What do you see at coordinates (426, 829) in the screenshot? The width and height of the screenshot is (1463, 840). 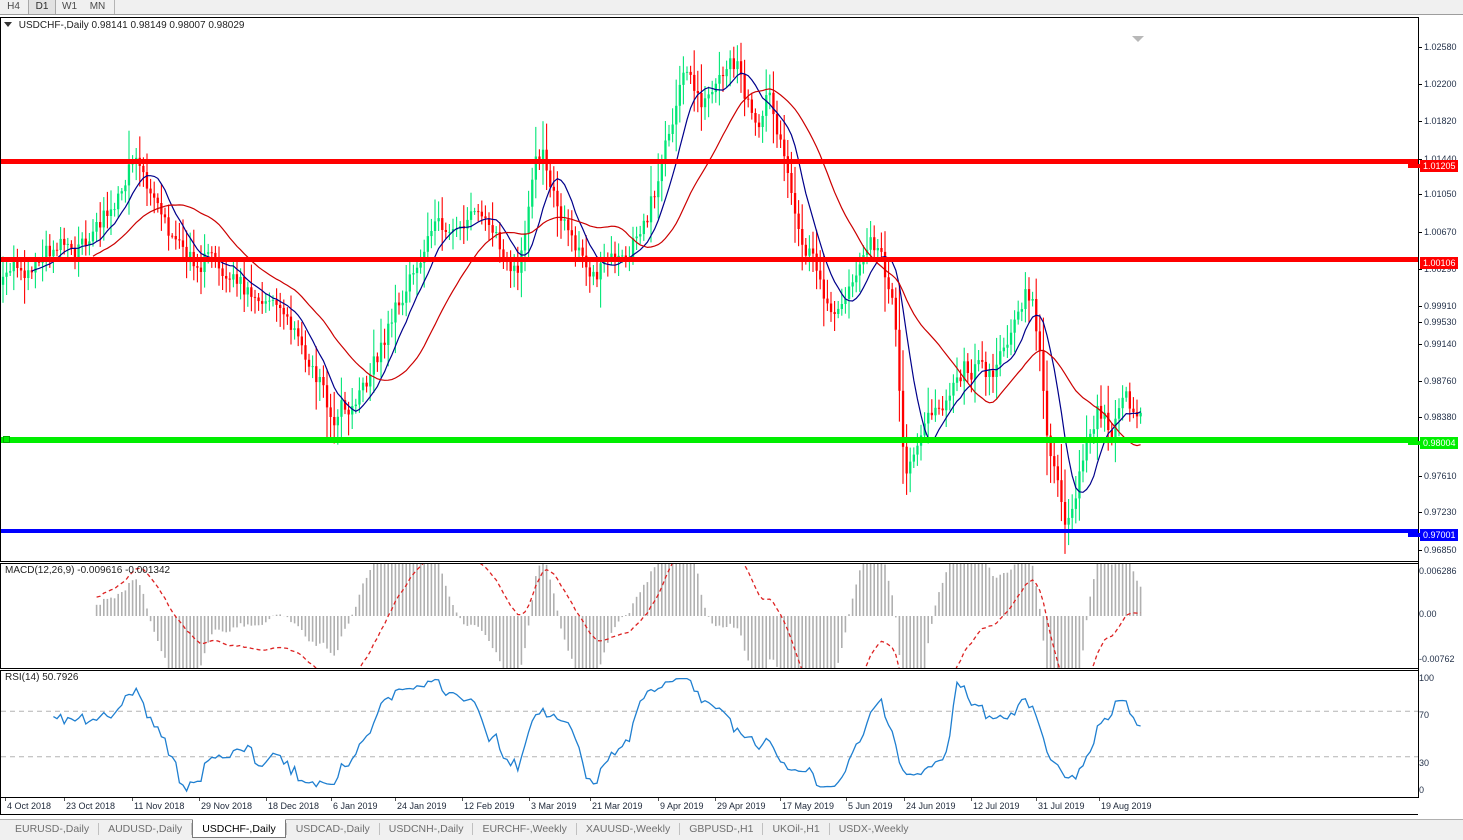 I see `chart-tab-usdcnh-daily: USDCNH-,Daily` at bounding box center [426, 829].